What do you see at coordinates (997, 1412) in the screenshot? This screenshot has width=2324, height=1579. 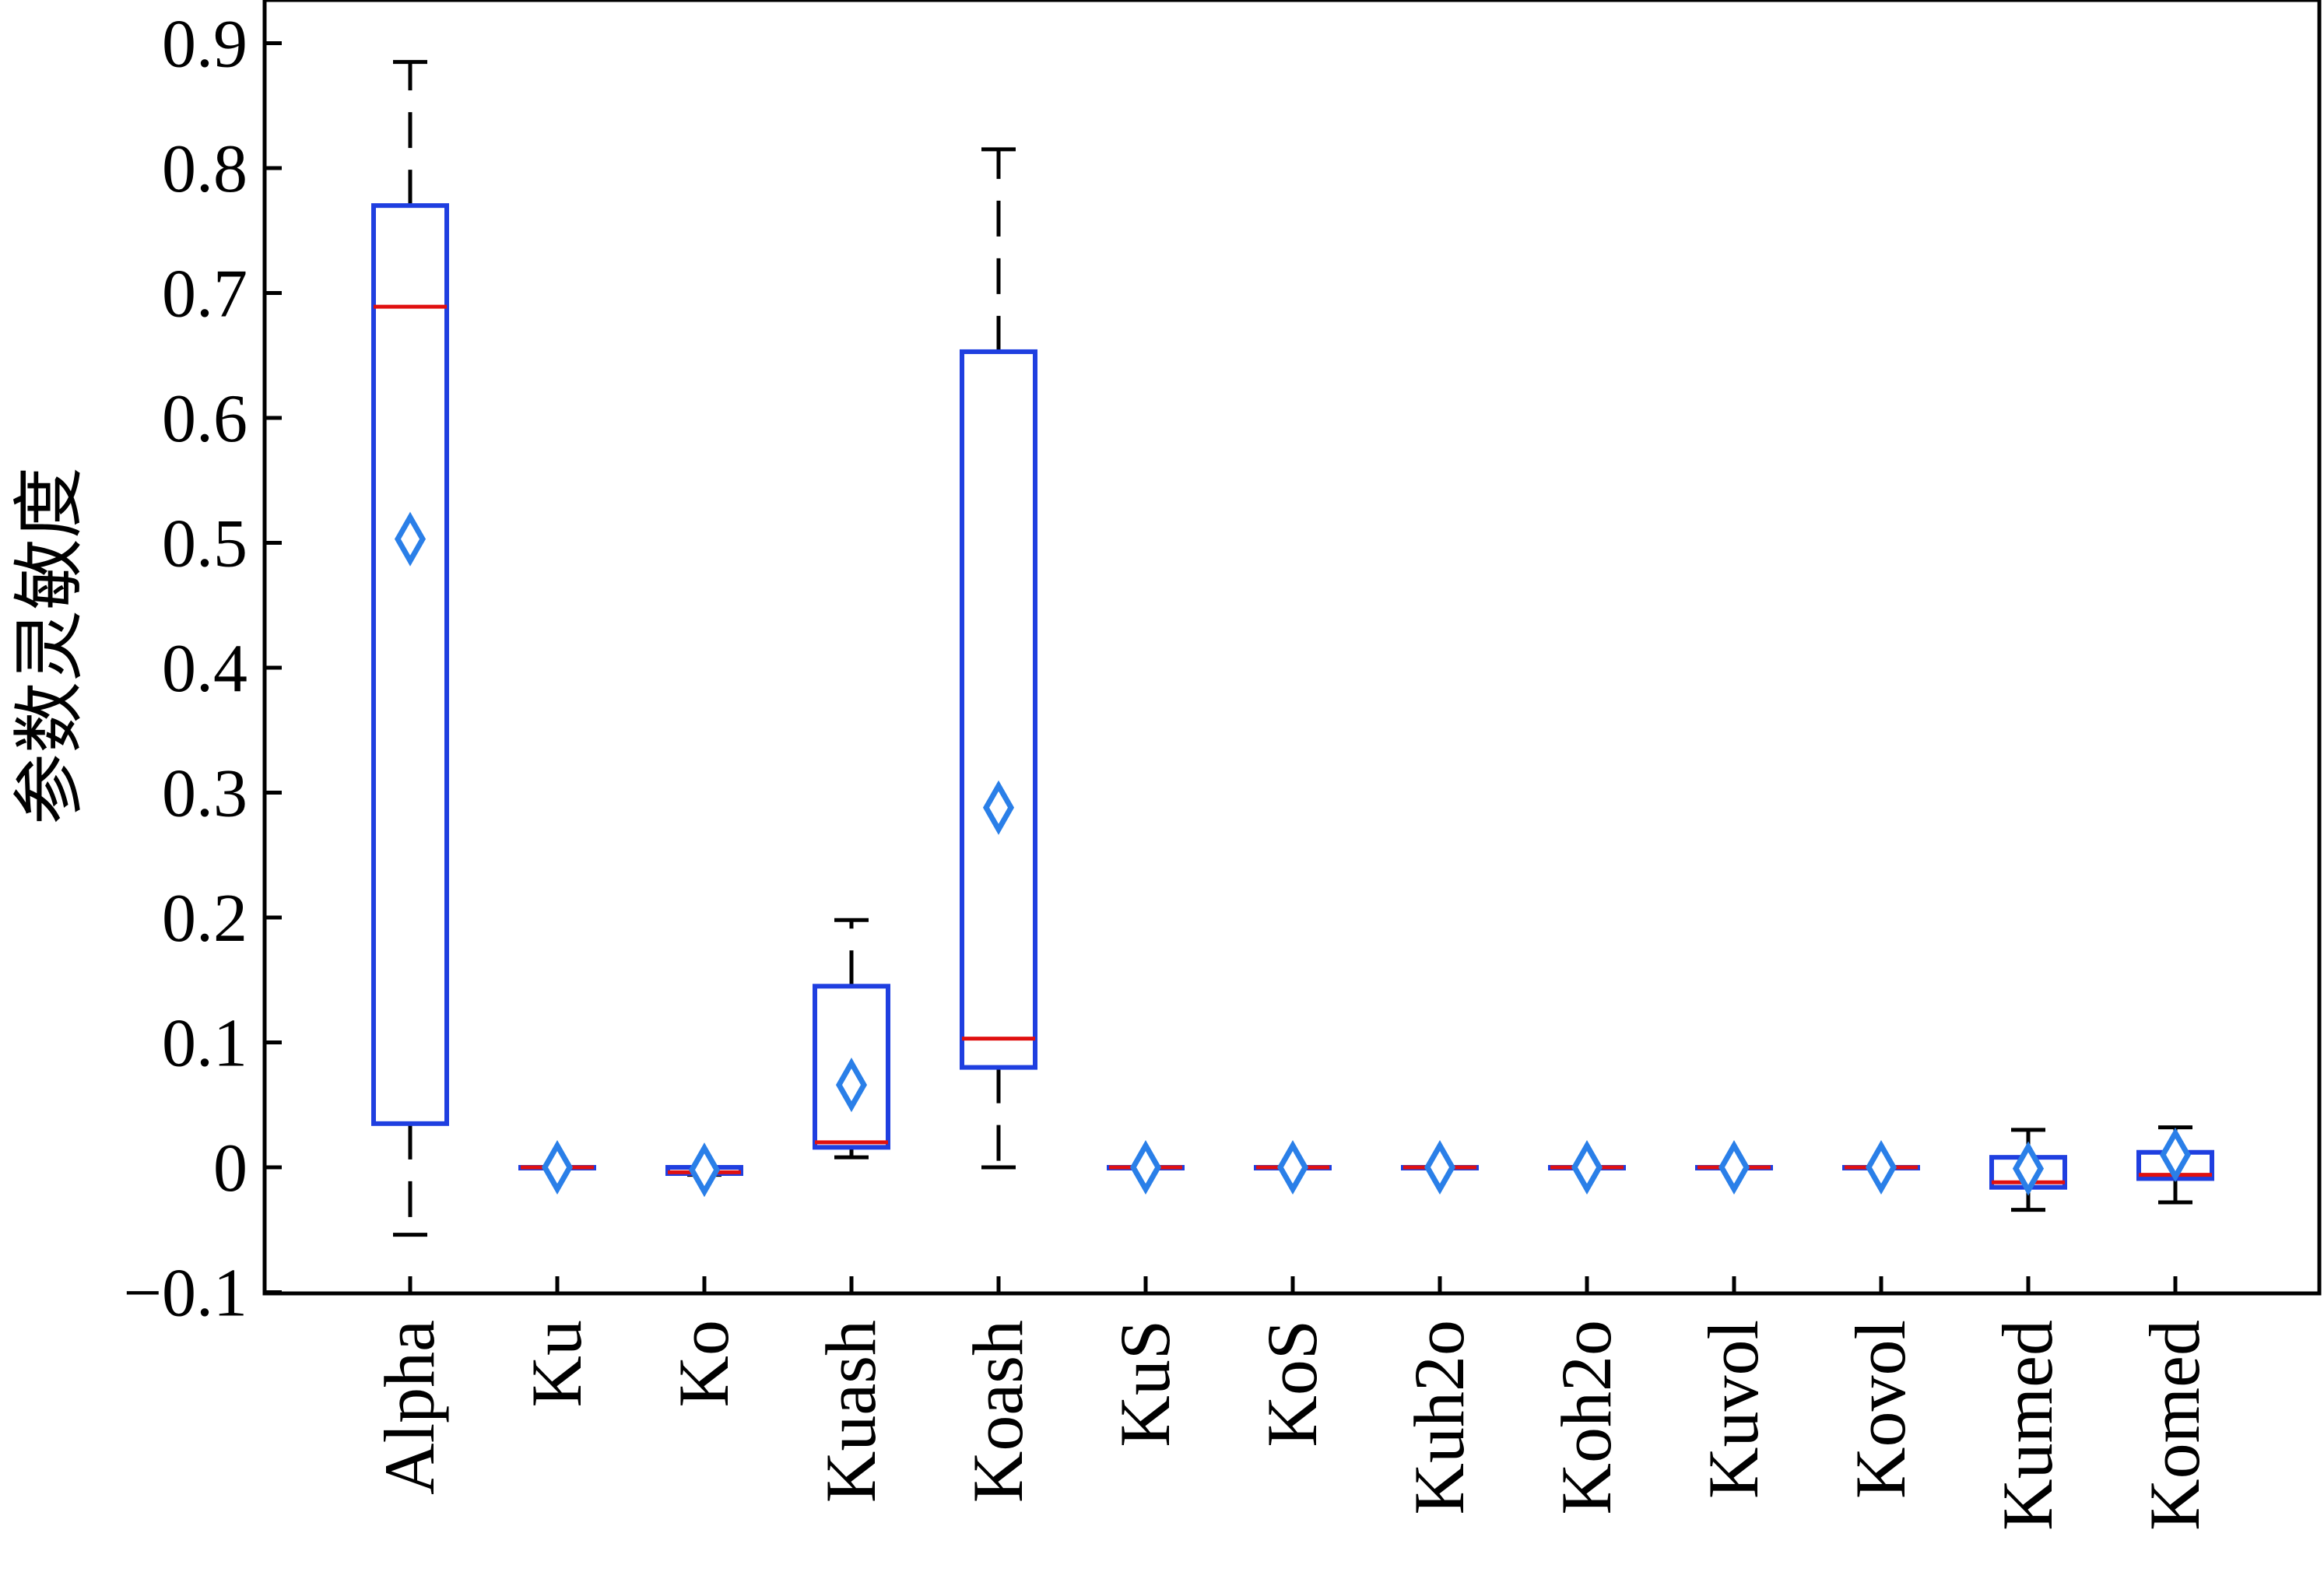 I see `x-tick-label: Koash` at bounding box center [997, 1412].